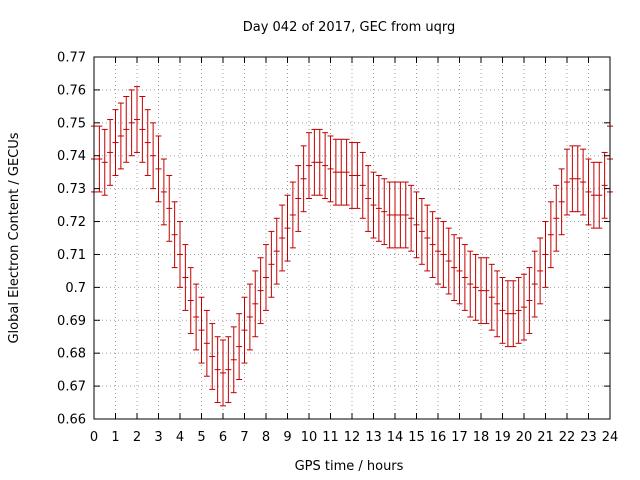 The width and height of the screenshot is (640, 480). Describe the element at coordinates (94, 437) in the screenshot. I see `x-tick-label: 0` at that location.